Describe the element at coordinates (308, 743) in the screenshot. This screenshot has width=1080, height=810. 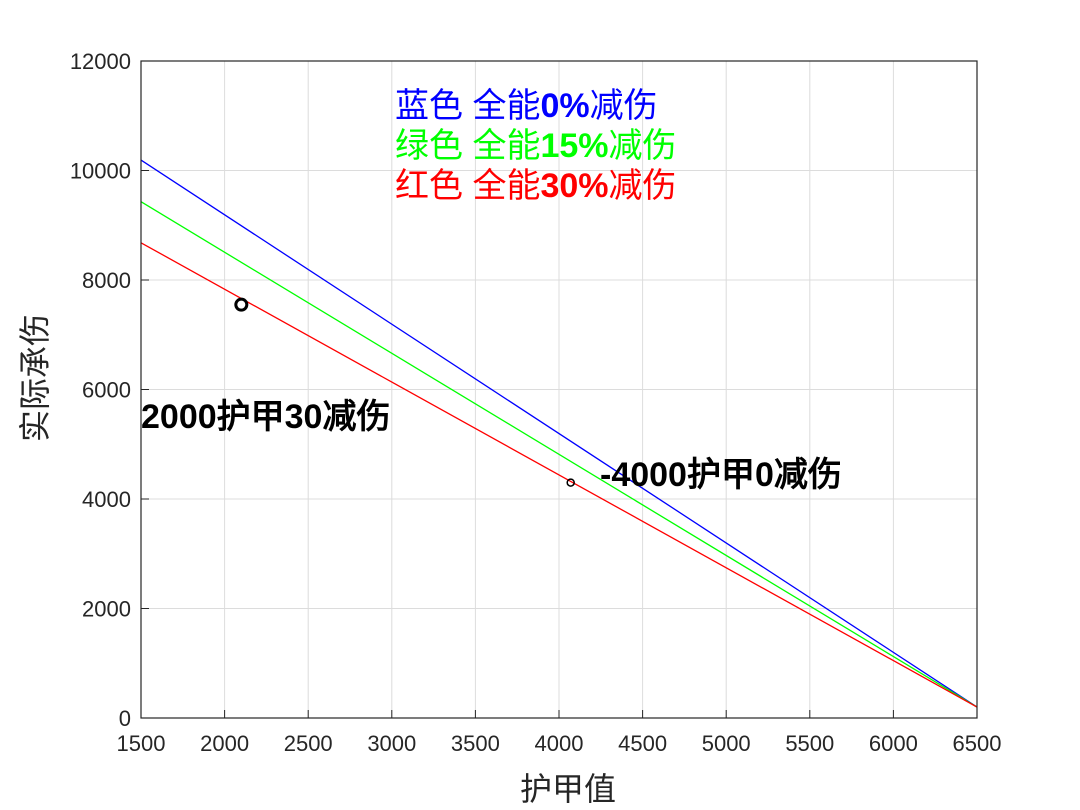
I see `x-tick-label: 2500` at that location.